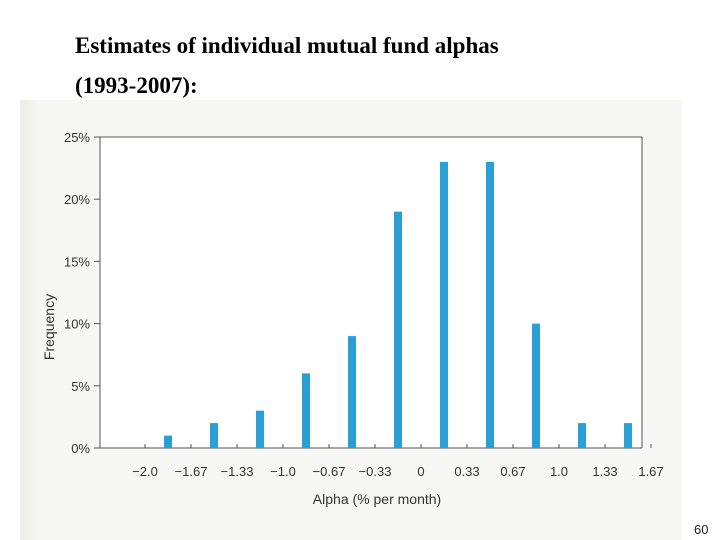 This screenshot has width=720, height=540. I want to click on y-tick-label: 25%, so click(77, 137).